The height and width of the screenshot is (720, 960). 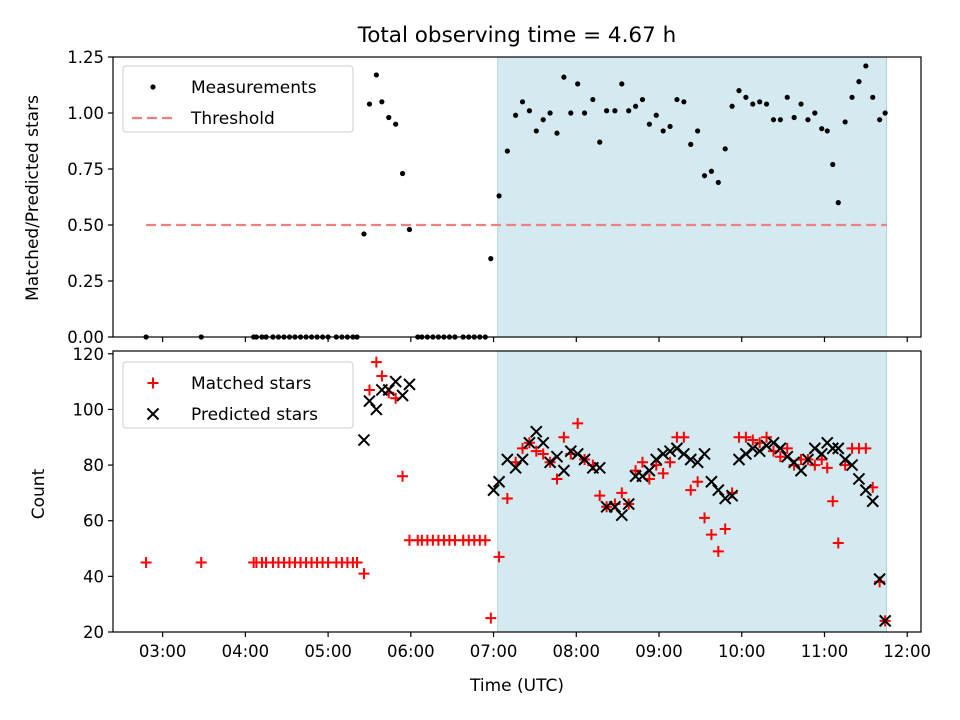 What do you see at coordinates (254, 415) in the screenshot?
I see `legend-label: Predicted stars` at bounding box center [254, 415].